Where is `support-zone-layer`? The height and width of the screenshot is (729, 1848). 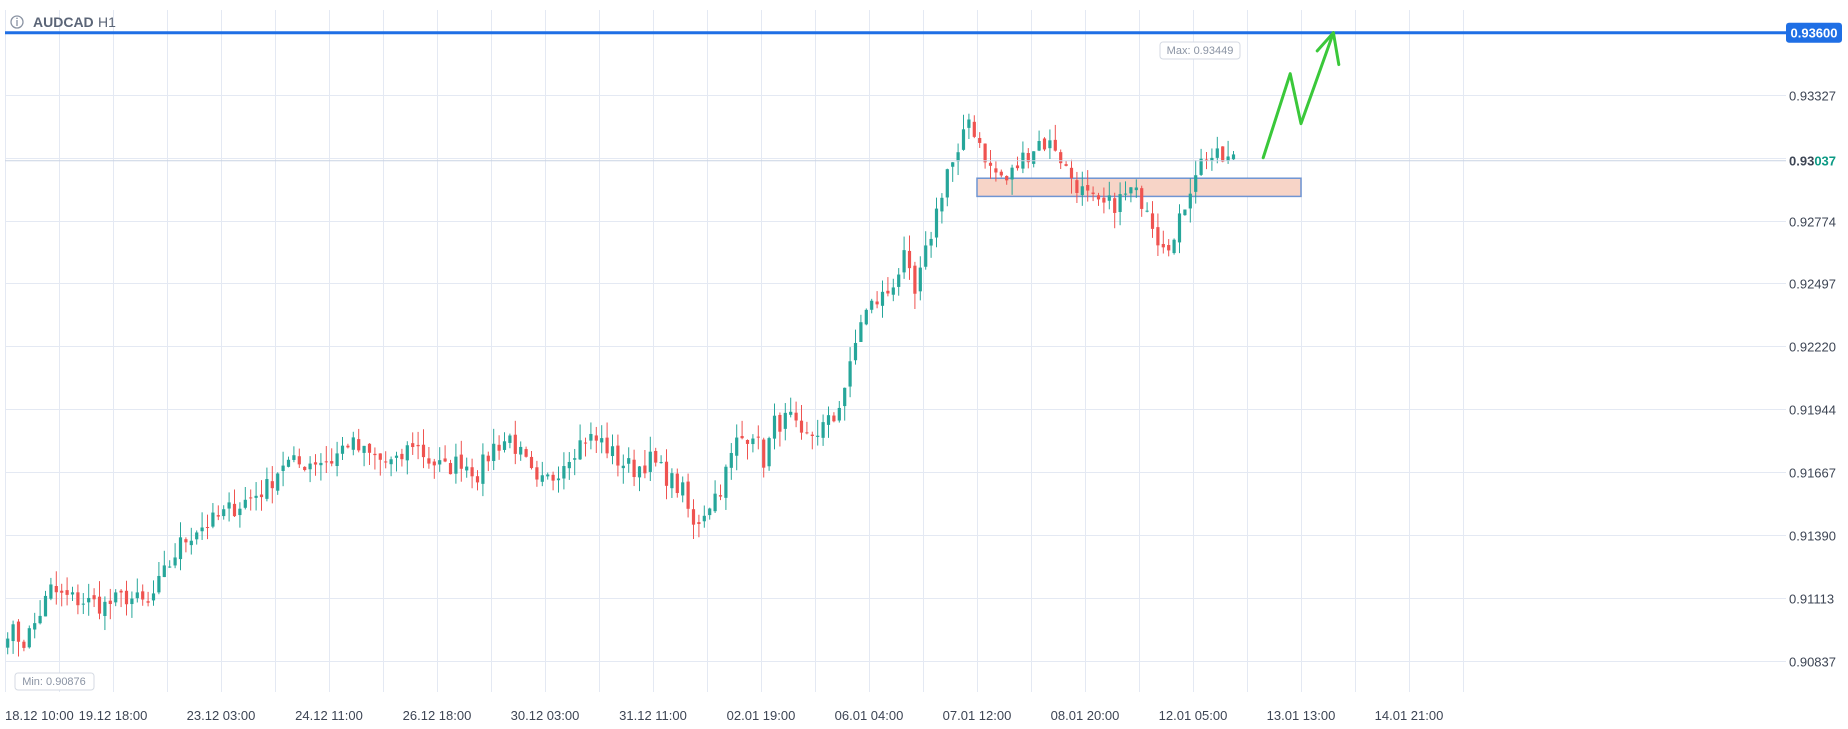
support-zone-layer is located at coordinates (1139, 187).